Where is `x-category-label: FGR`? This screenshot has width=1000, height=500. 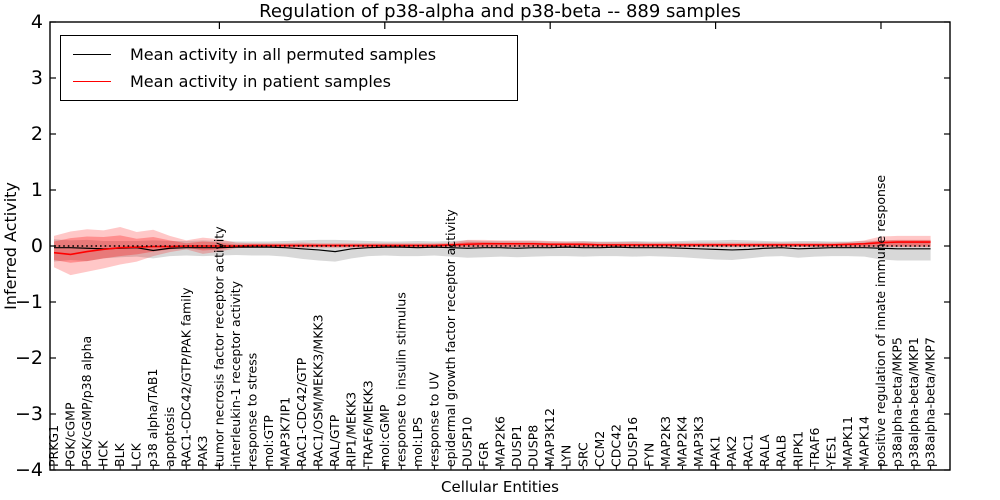 x-category-label: FGR is located at coordinates (483, 454).